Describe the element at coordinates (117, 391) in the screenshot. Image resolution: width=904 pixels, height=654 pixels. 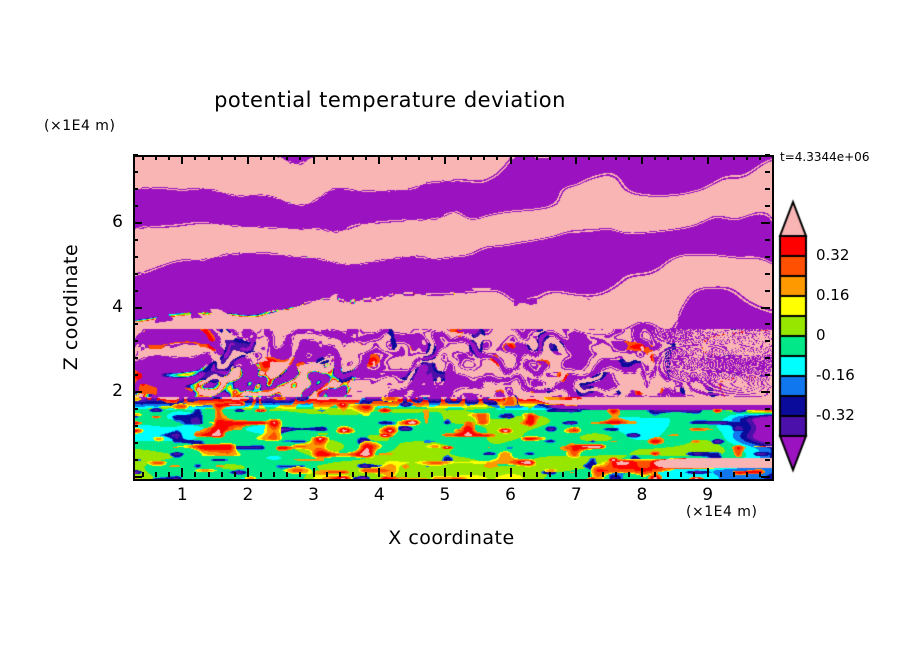
I see `y-tick-label: 2` at that location.